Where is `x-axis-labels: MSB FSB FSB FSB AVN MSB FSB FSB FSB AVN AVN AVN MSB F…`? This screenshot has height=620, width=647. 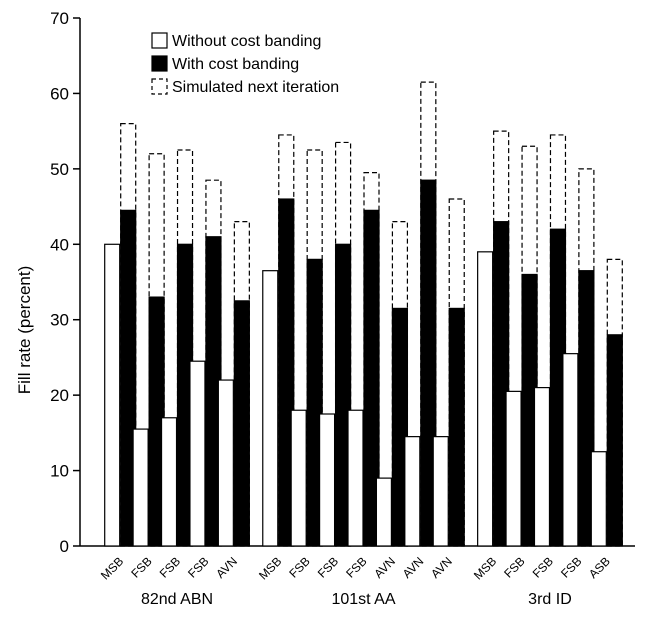
x-axis-labels: MSB FSB FSB FSB AVN MSB FSB FSB FSB AVN AVN AVN MSB F… is located at coordinates (355, 568).